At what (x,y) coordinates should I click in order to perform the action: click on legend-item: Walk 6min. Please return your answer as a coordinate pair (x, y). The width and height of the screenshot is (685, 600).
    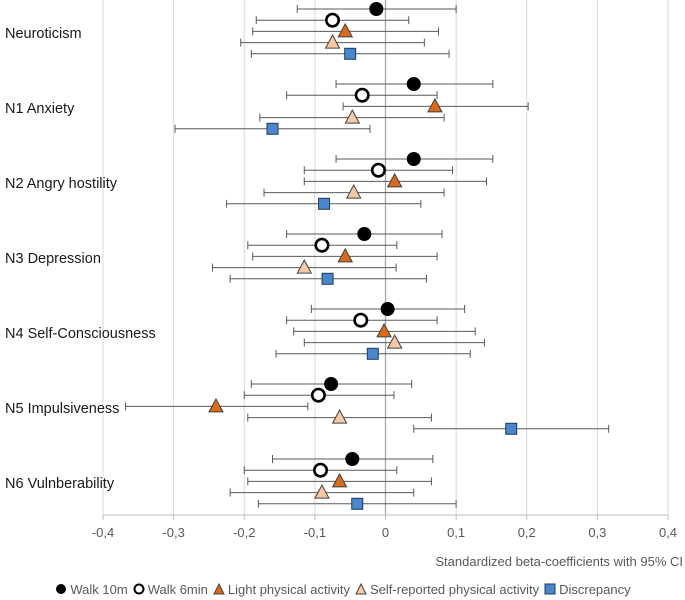
    Looking at the image, I should click on (170, 589).